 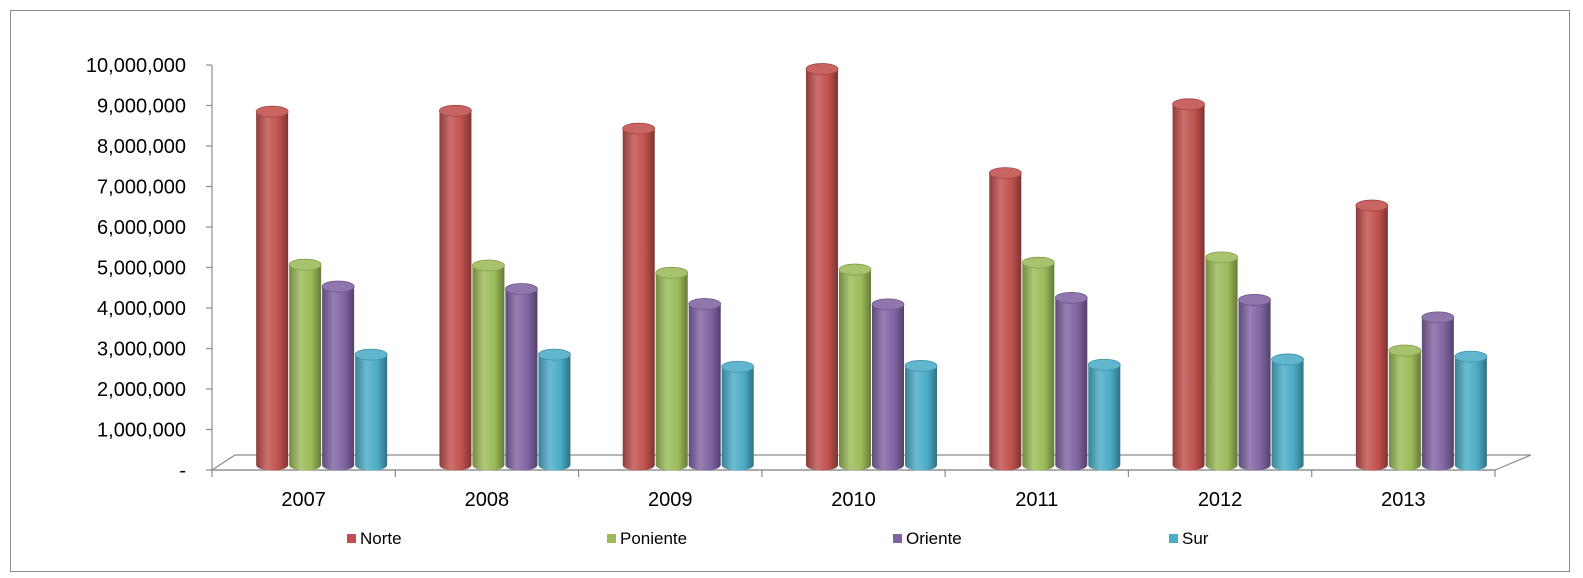 I want to click on x-tick-label-2011: 2011, so click(x=1036, y=500).